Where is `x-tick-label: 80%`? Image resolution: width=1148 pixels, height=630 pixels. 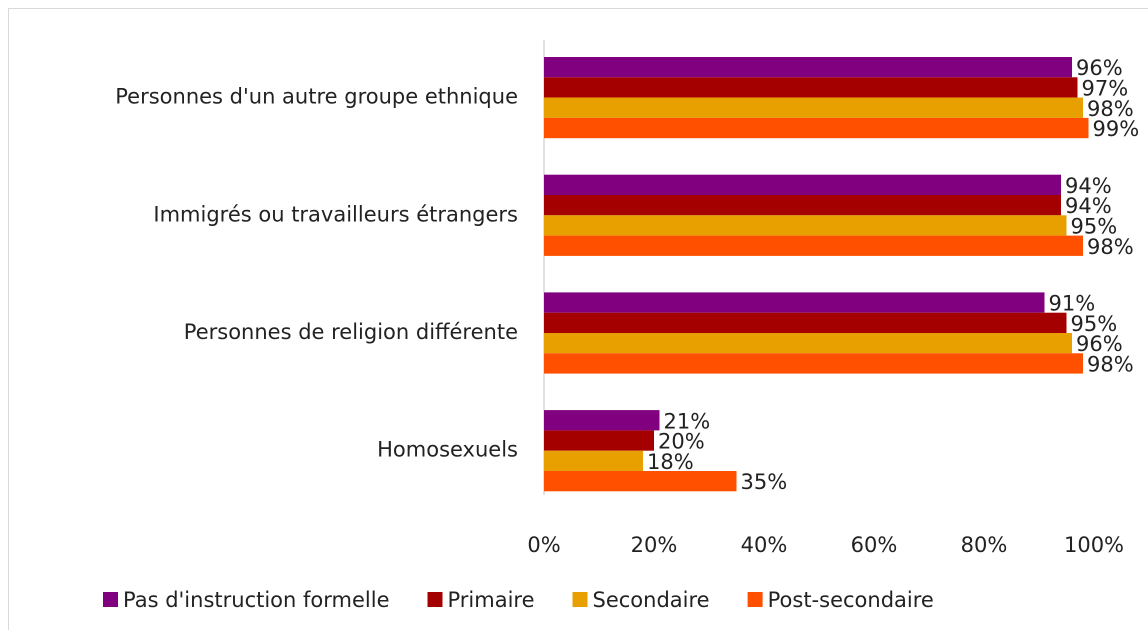
x-tick-label: 80% is located at coordinates (984, 545).